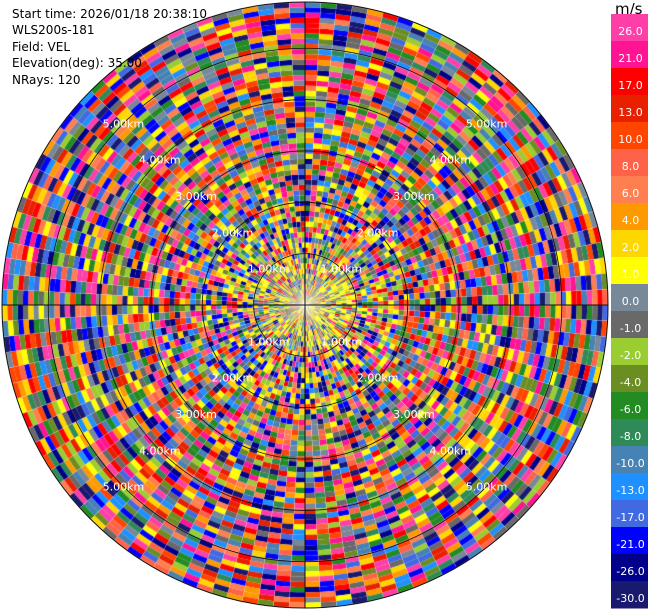  I want to click on colorbar-tick-label: -17.0, so click(630, 517).